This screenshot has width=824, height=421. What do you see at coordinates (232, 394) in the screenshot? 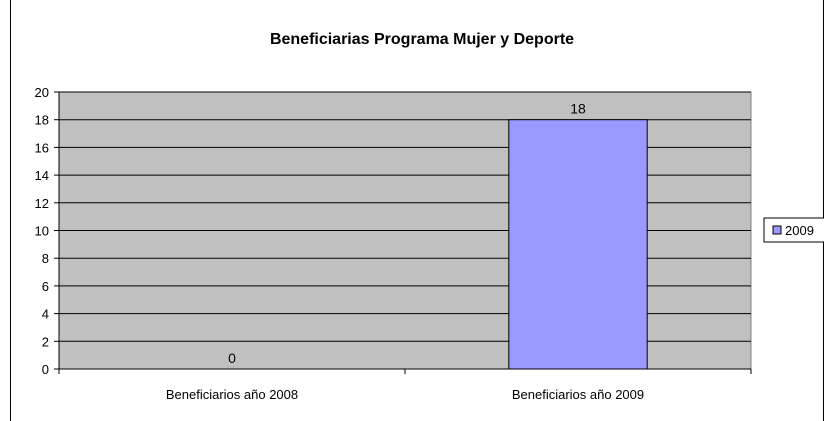
I see `x-category-label: Beneficiarios año 2008` at bounding box center [232, 394].